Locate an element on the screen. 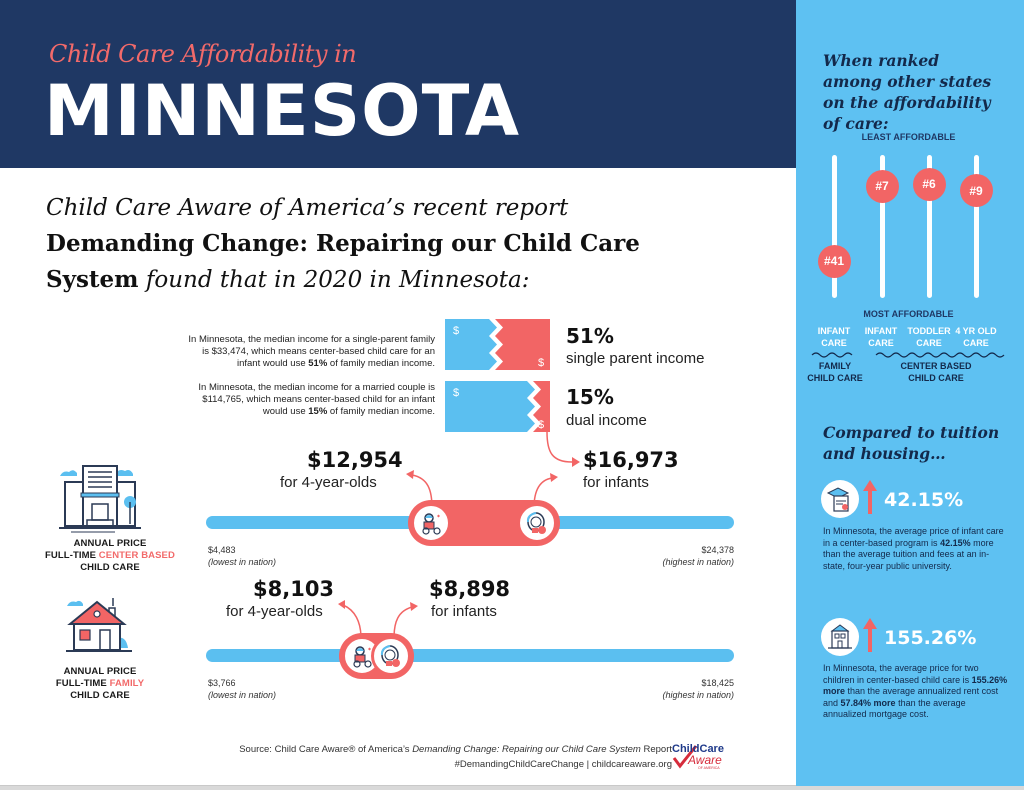  family-label-line-2: FULL-TIME FAMILY is located at coordinates (100, 684).